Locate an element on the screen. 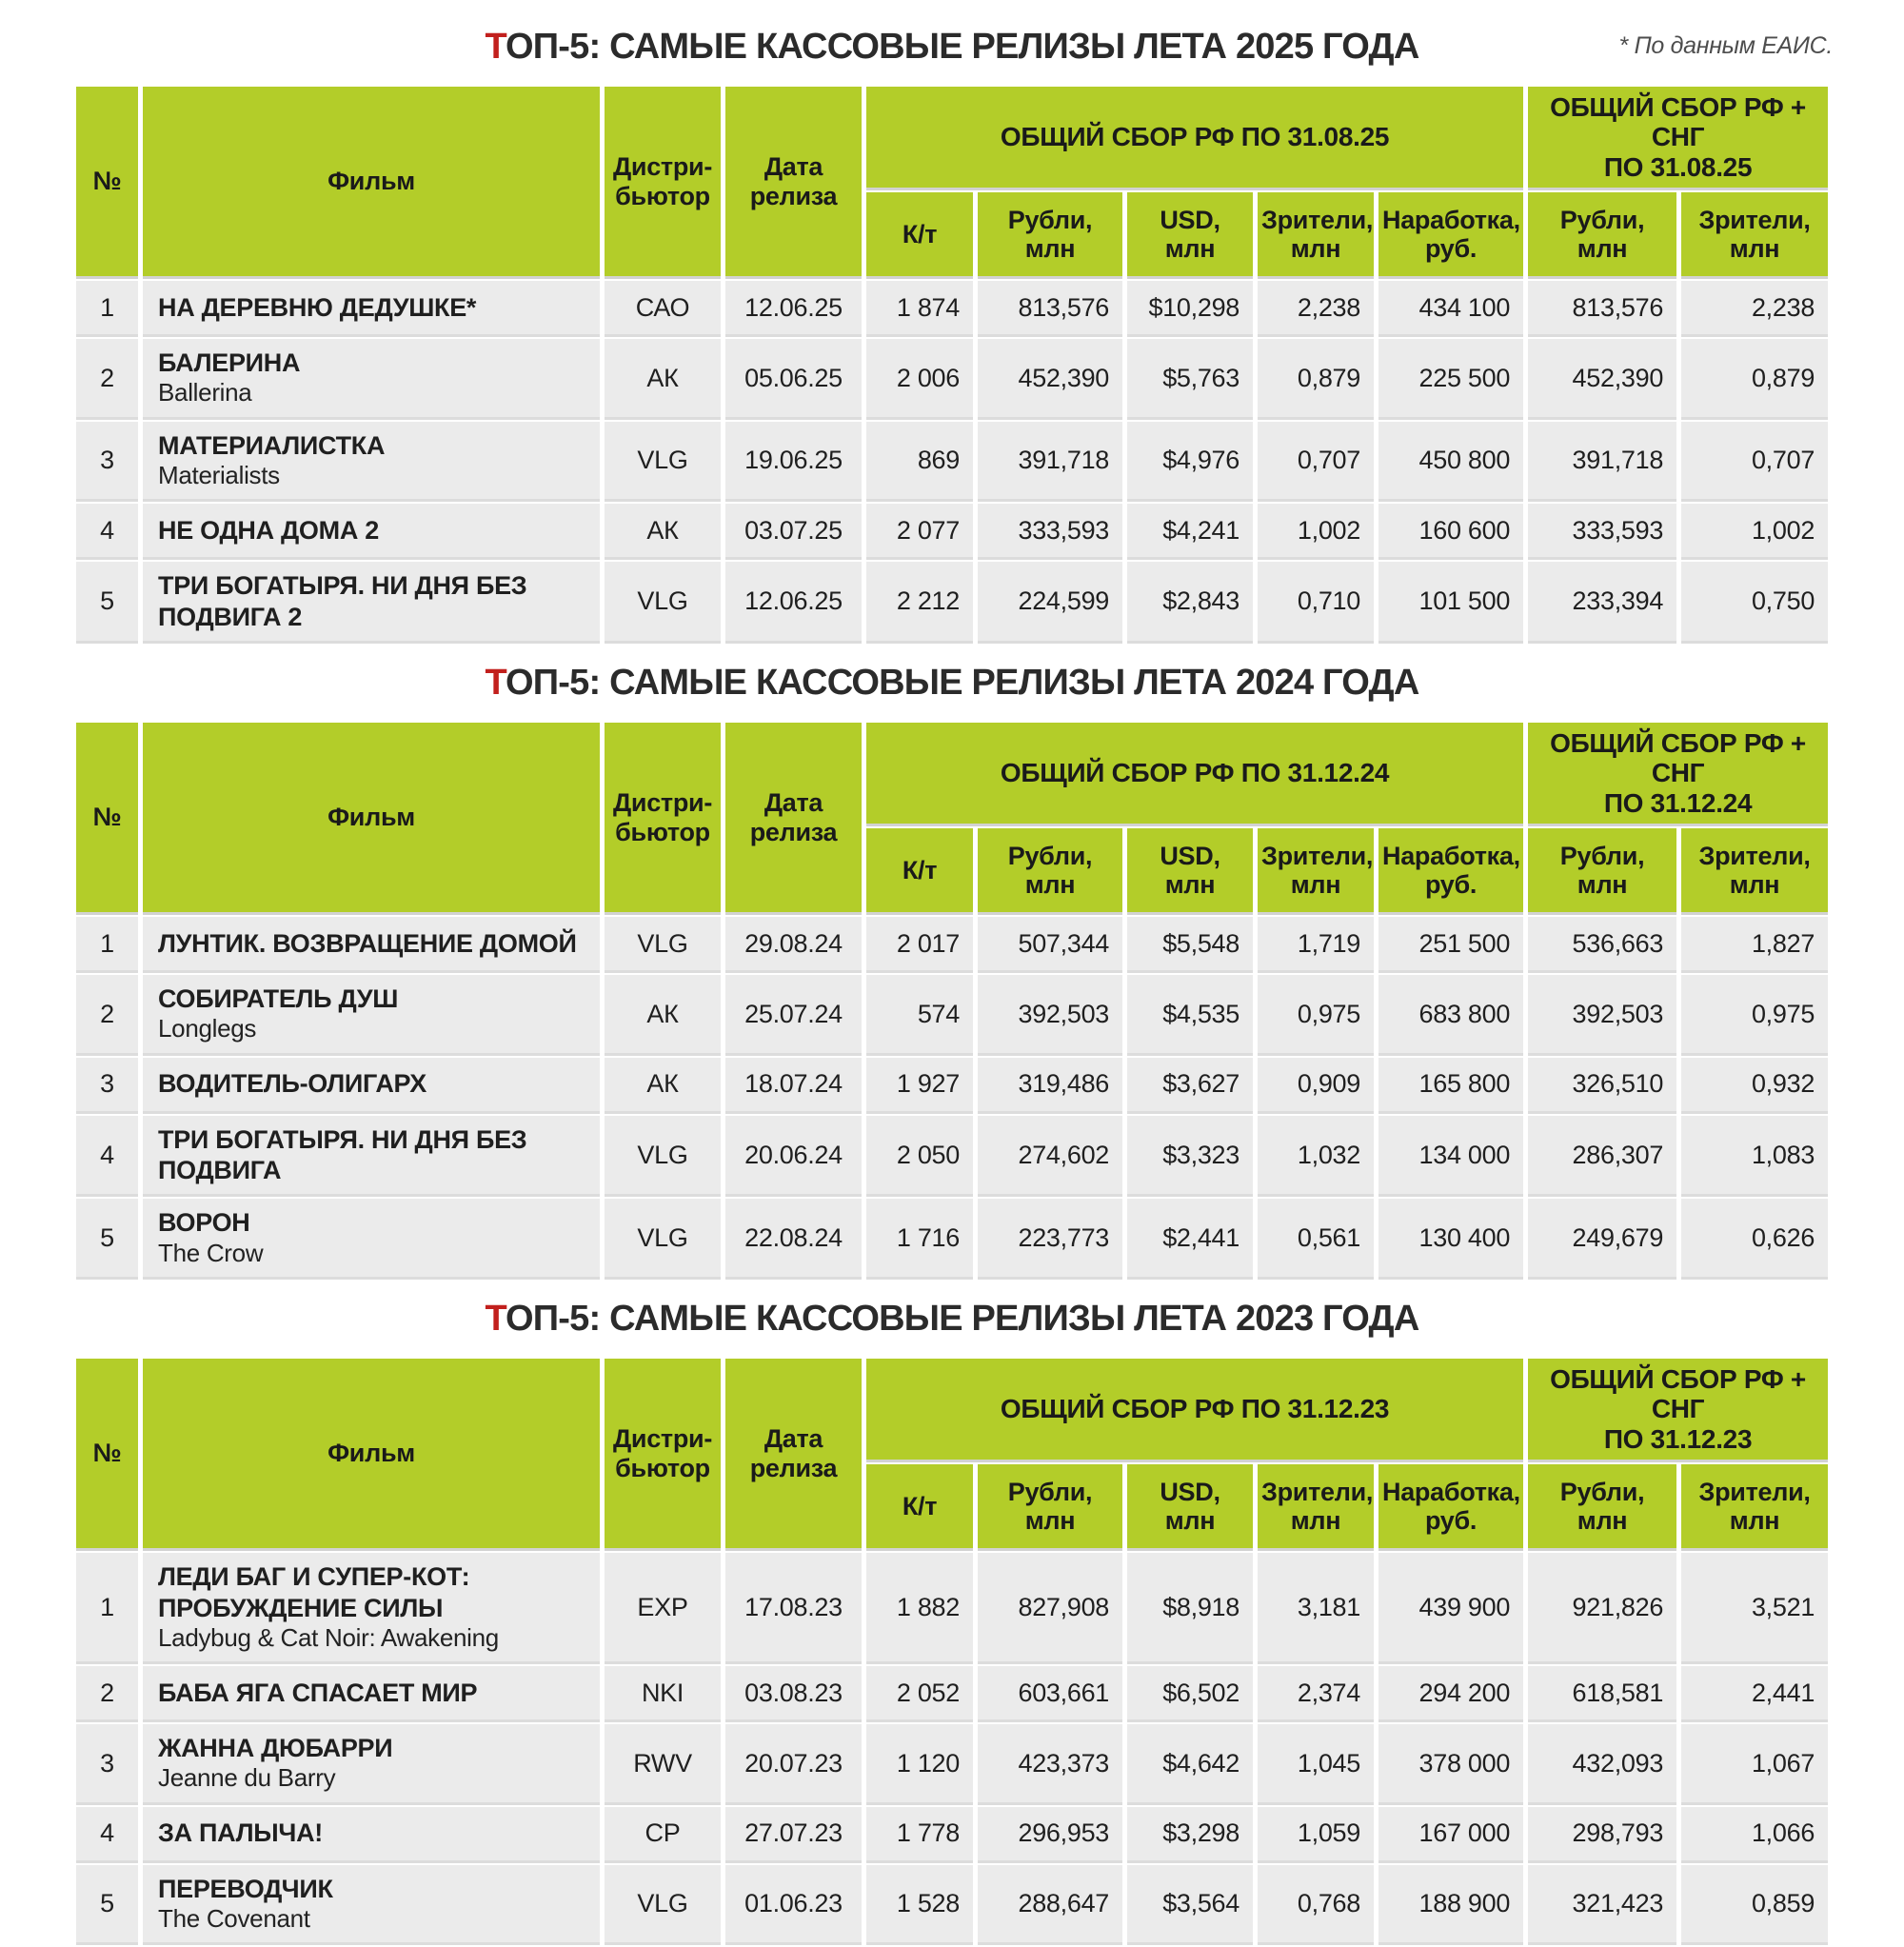 This screenshot has height=1947, width=1904. film-title-ru: НЕ ОДНА ДОМА 2 is located at coordinates (268, 531).